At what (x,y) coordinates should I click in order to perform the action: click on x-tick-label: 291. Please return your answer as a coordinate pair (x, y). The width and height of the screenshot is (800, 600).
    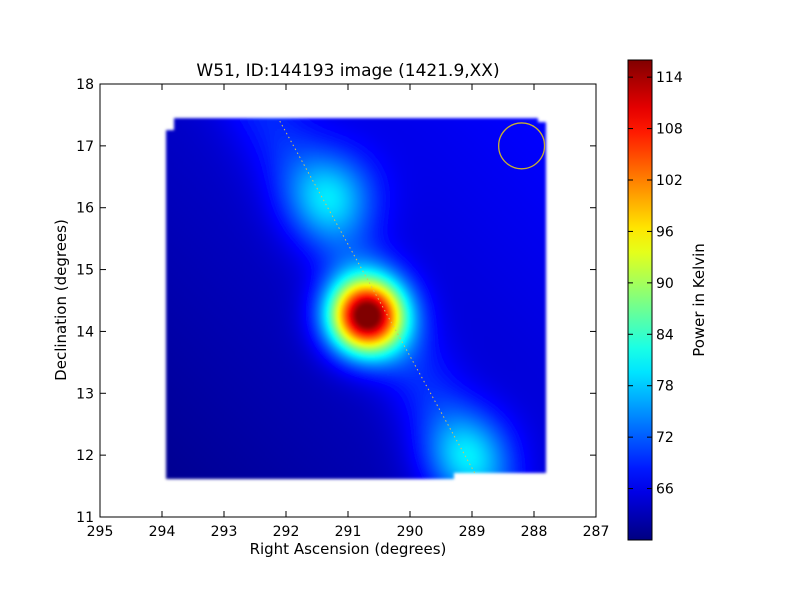
    Looking at the image, I should click on (348, 532).